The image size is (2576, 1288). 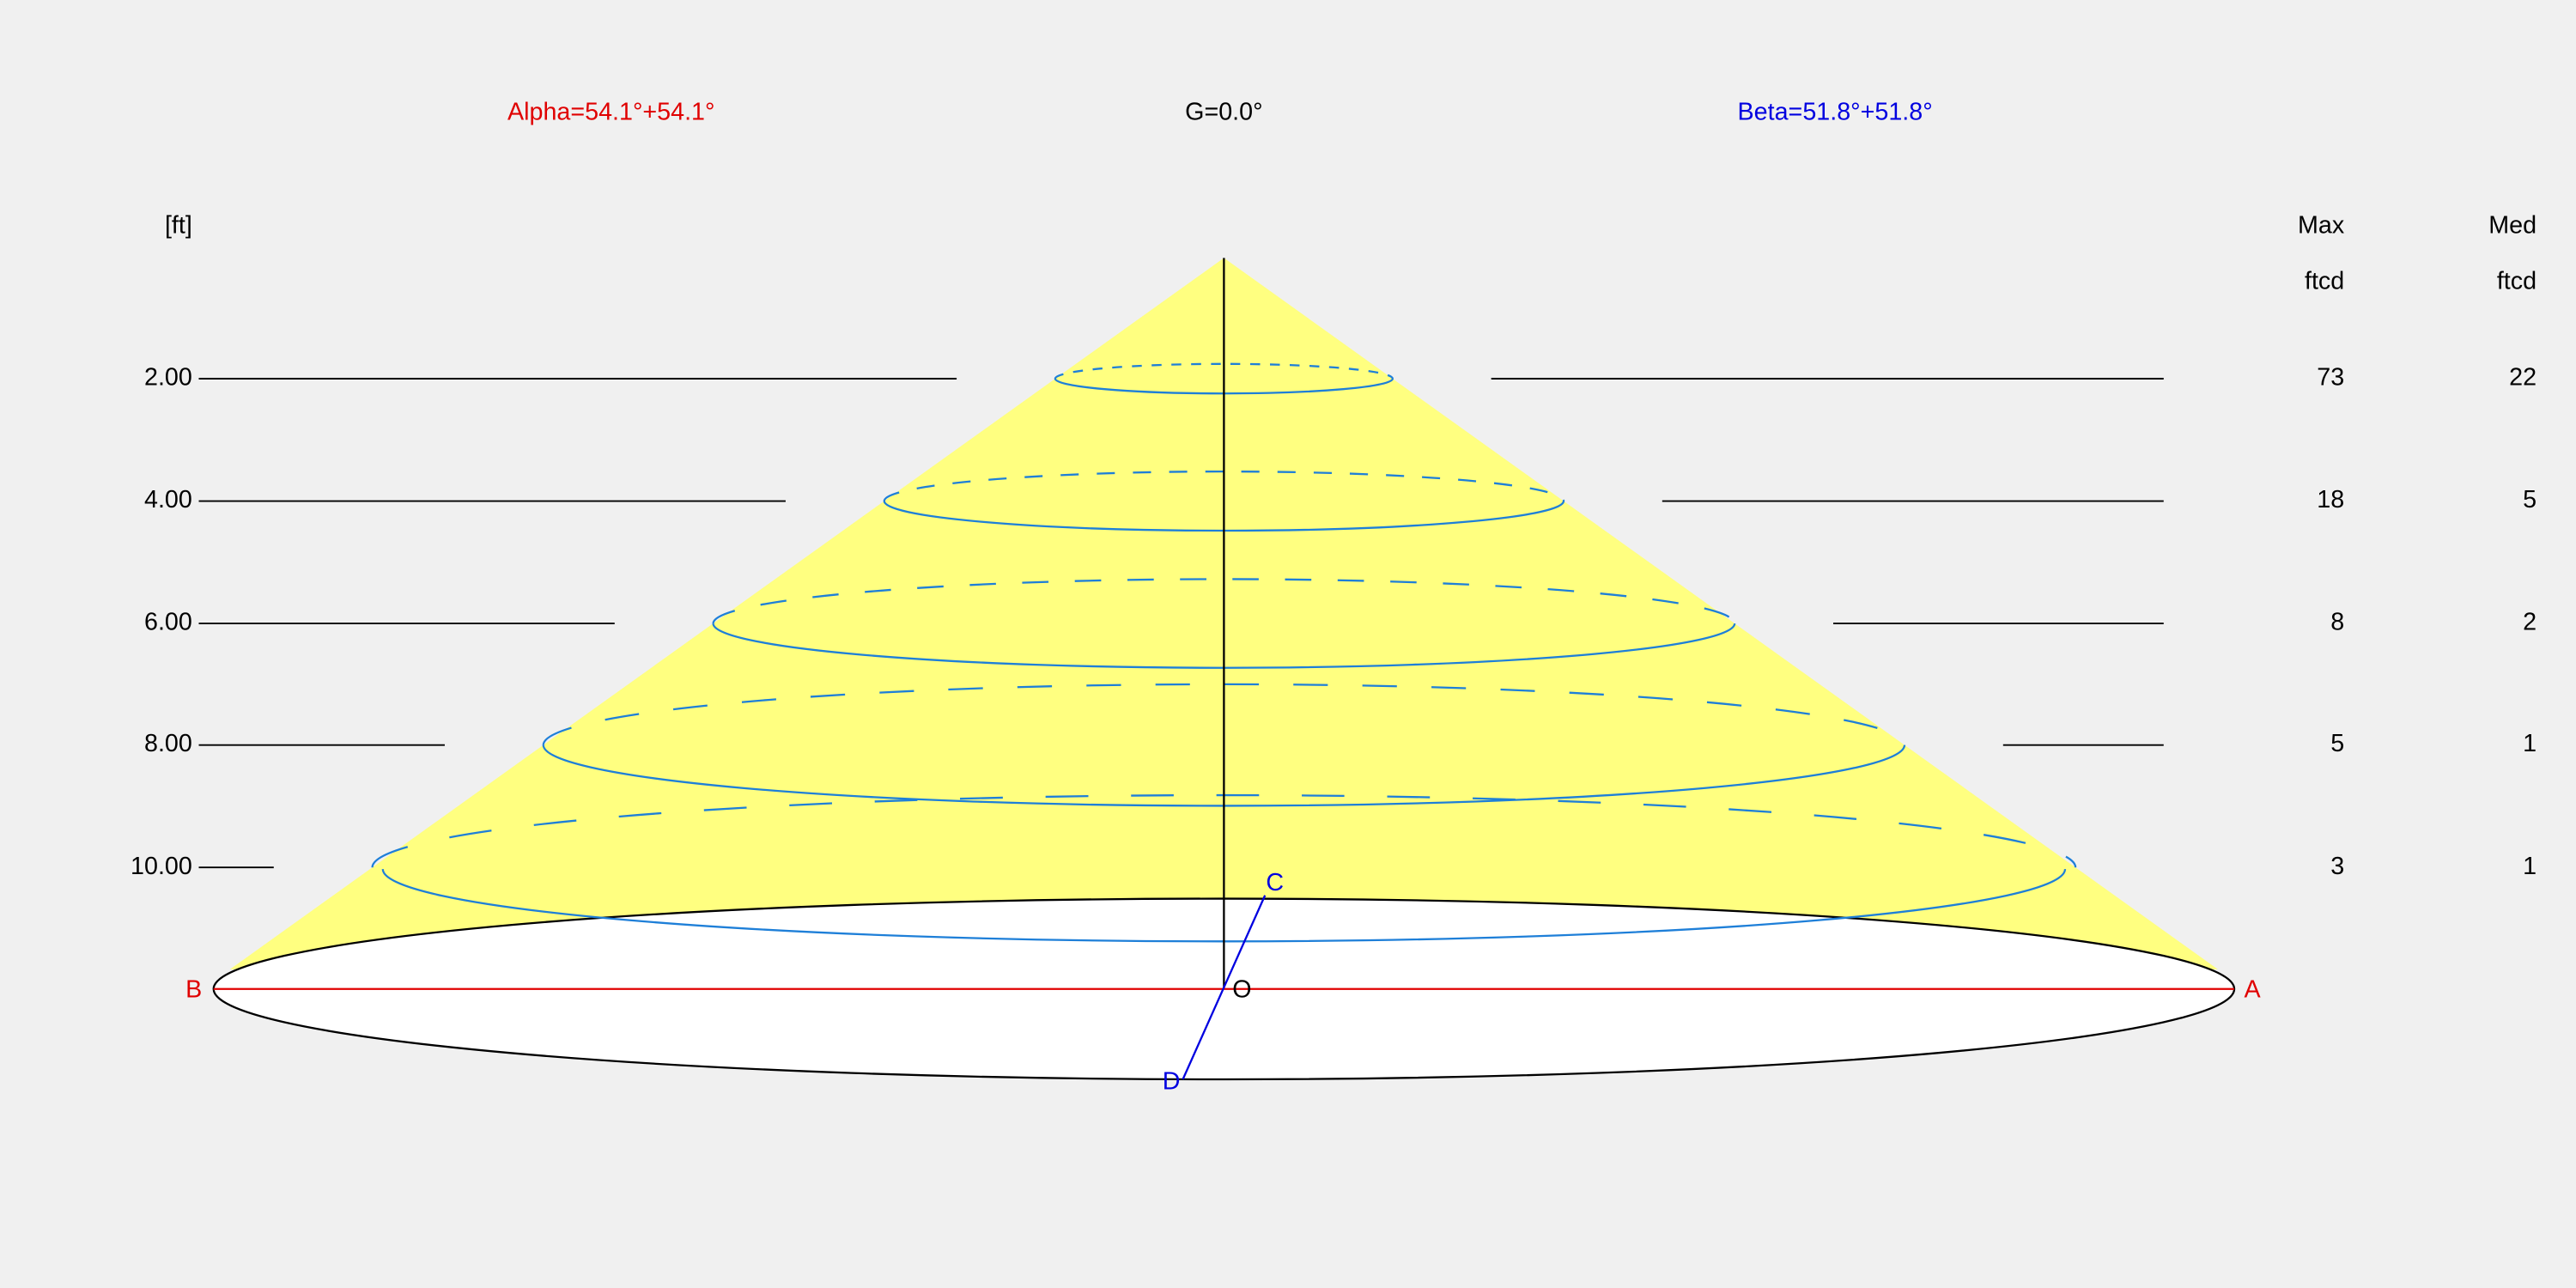 What do you see at coordinates (2337, 867) in the screenshot?
I see `max-value: 3` at bounding box center [2337, 867].